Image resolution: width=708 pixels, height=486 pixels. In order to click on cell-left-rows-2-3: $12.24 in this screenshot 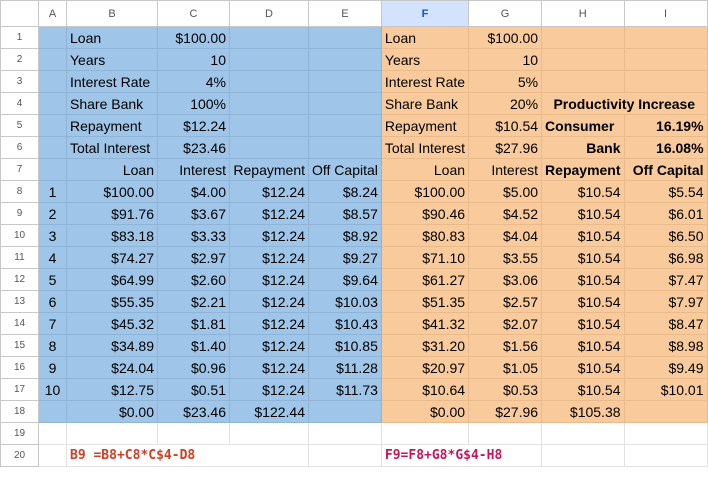, I will do `click(269, 235)`.